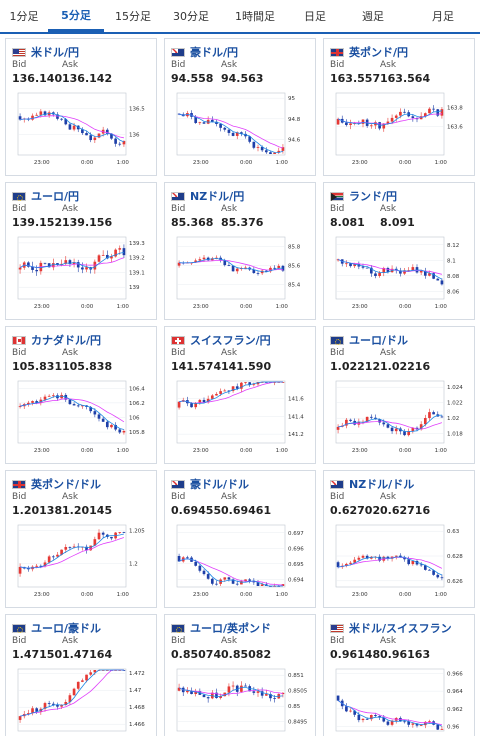 The height and width of the screenshot is (736, 480). I want to click on tab-6: 週足, so click(373, 16).